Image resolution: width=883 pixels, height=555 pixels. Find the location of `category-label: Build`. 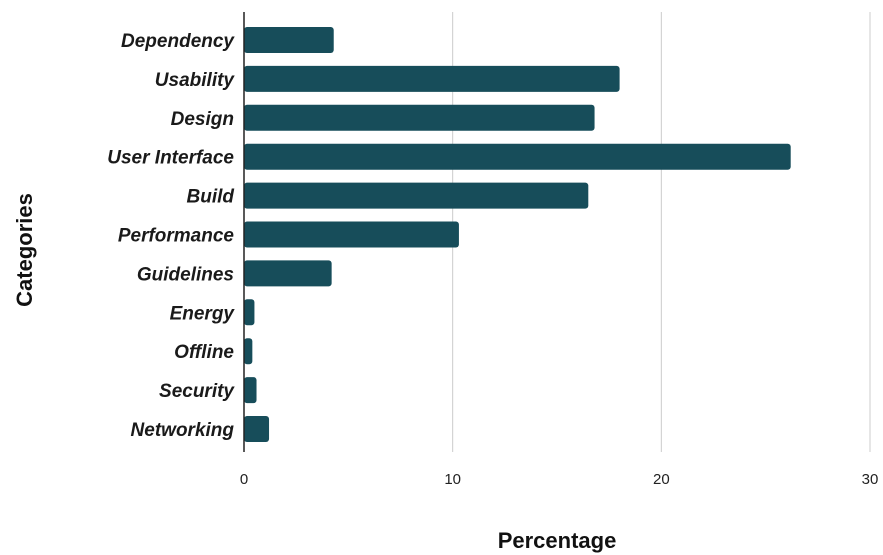

category-label: Build is located at coordinates (211, 197).